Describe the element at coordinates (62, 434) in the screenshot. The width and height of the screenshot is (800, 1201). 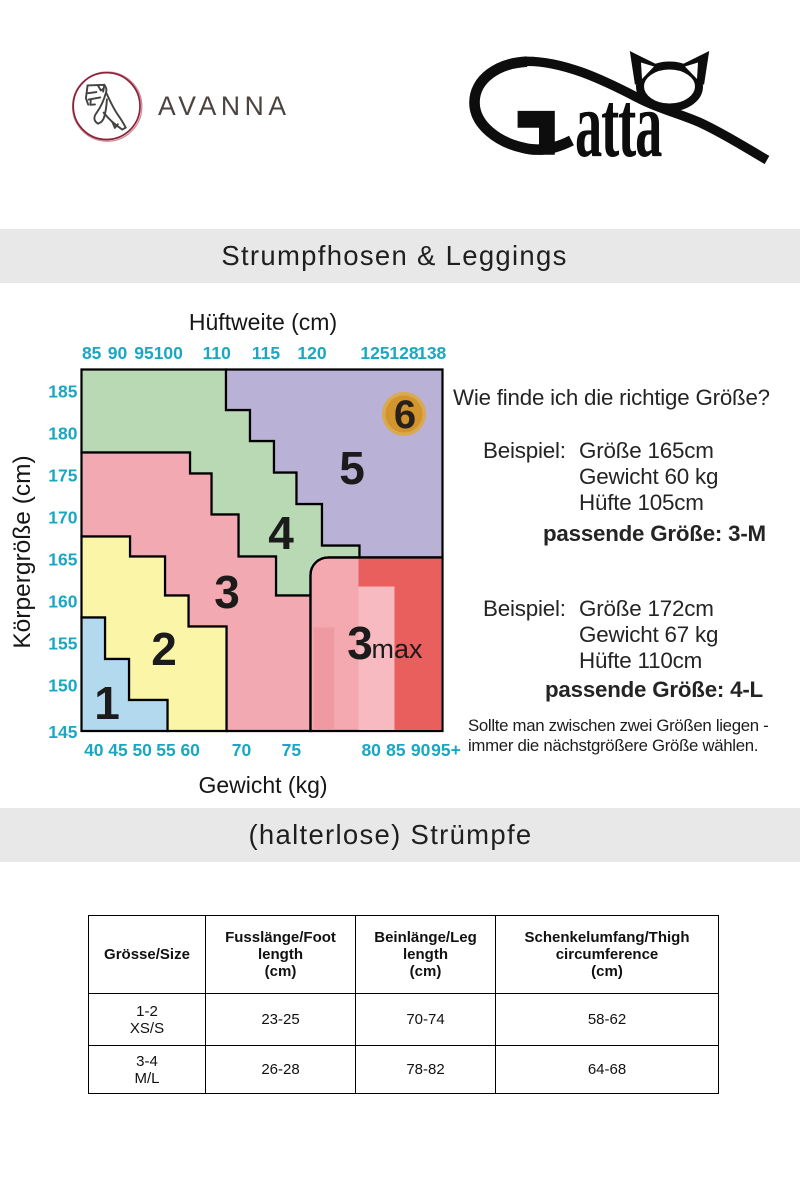
I see `svg-text: 180` at that location.